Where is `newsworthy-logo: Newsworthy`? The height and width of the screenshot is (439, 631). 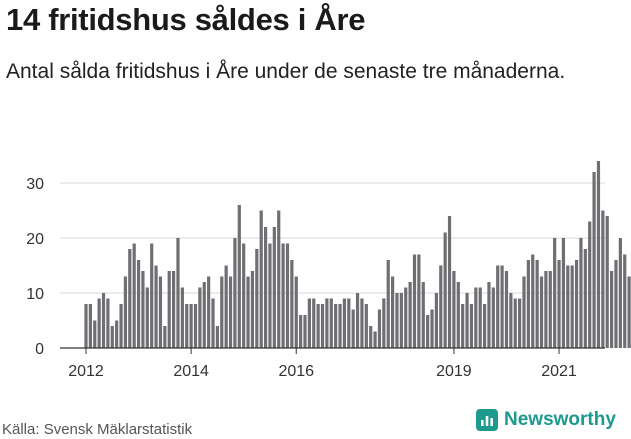 newsworthy-logo: Newsworthy is located at coordinates (546, 420).